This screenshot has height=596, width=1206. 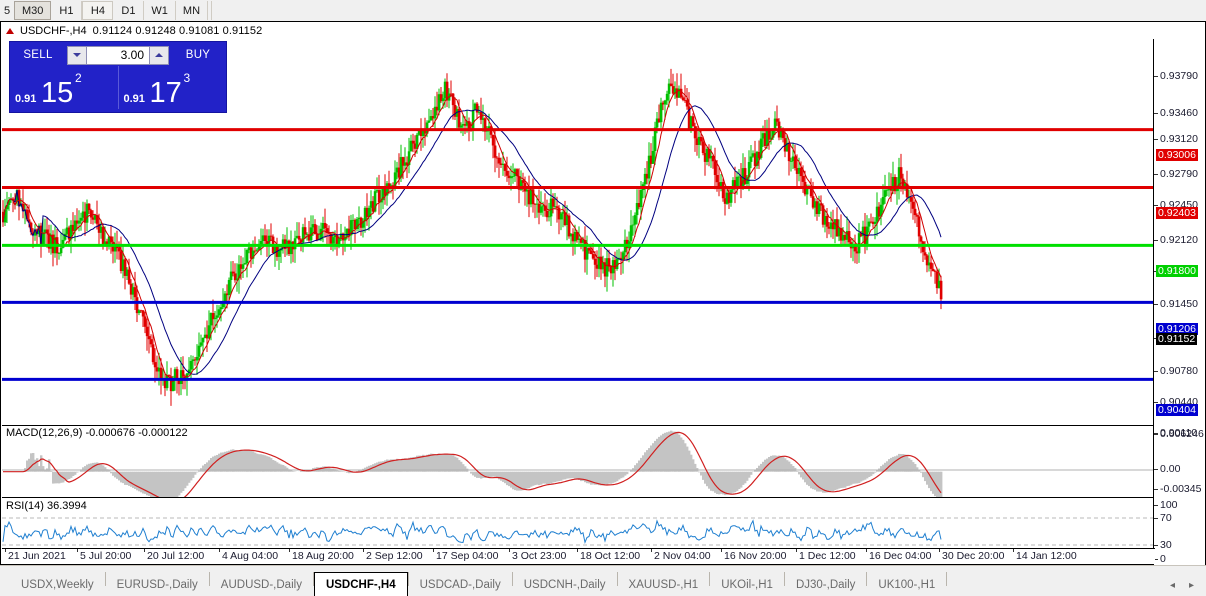 What do you see at coordinates (26, 99) in the screenshot?
I see `sell-price-prefix: 0.91` at bounding box center [26, 99].